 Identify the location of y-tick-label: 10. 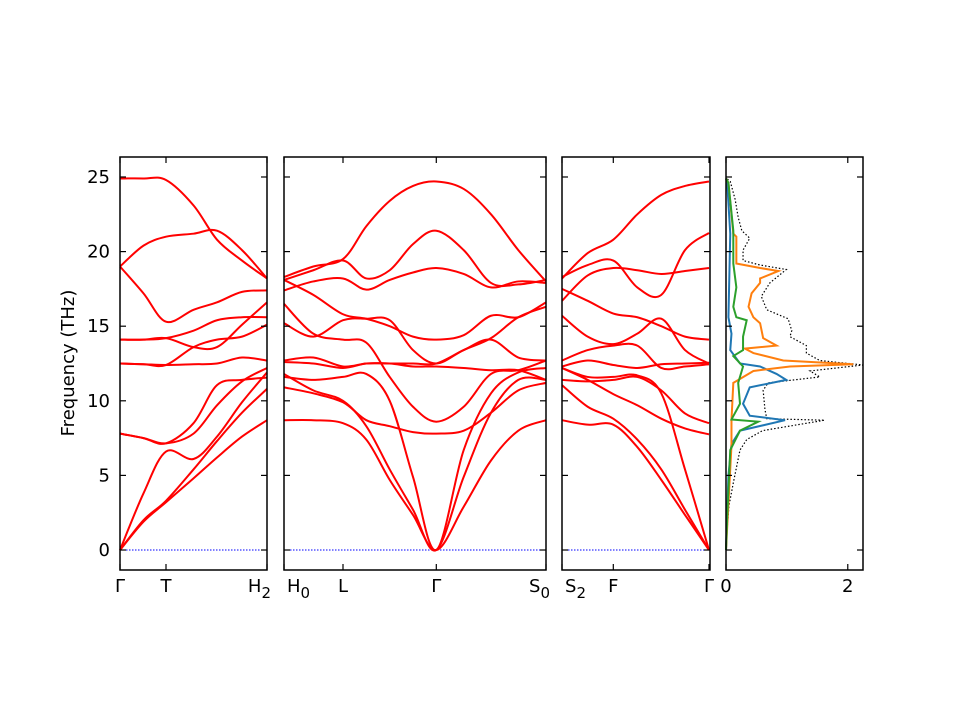
(98, 401).